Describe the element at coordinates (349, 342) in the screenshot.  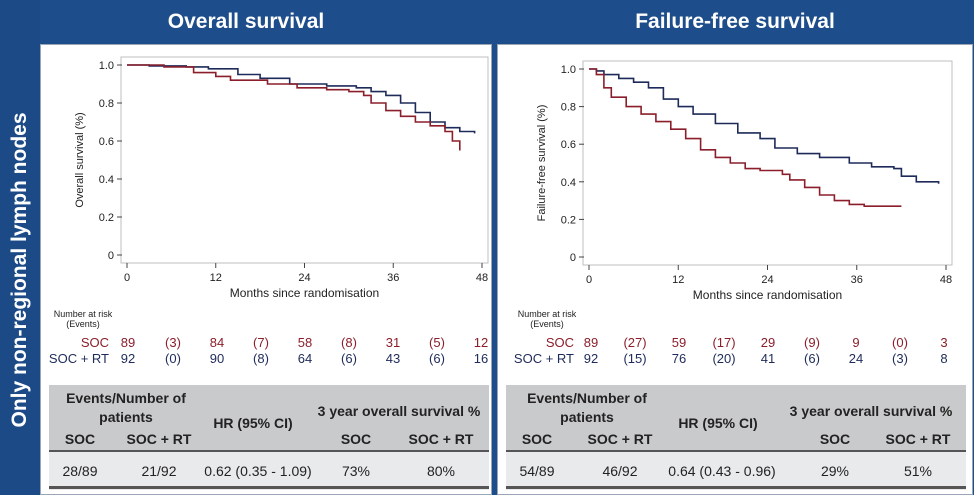
I see `risk-soc-5: (8)` at that location.